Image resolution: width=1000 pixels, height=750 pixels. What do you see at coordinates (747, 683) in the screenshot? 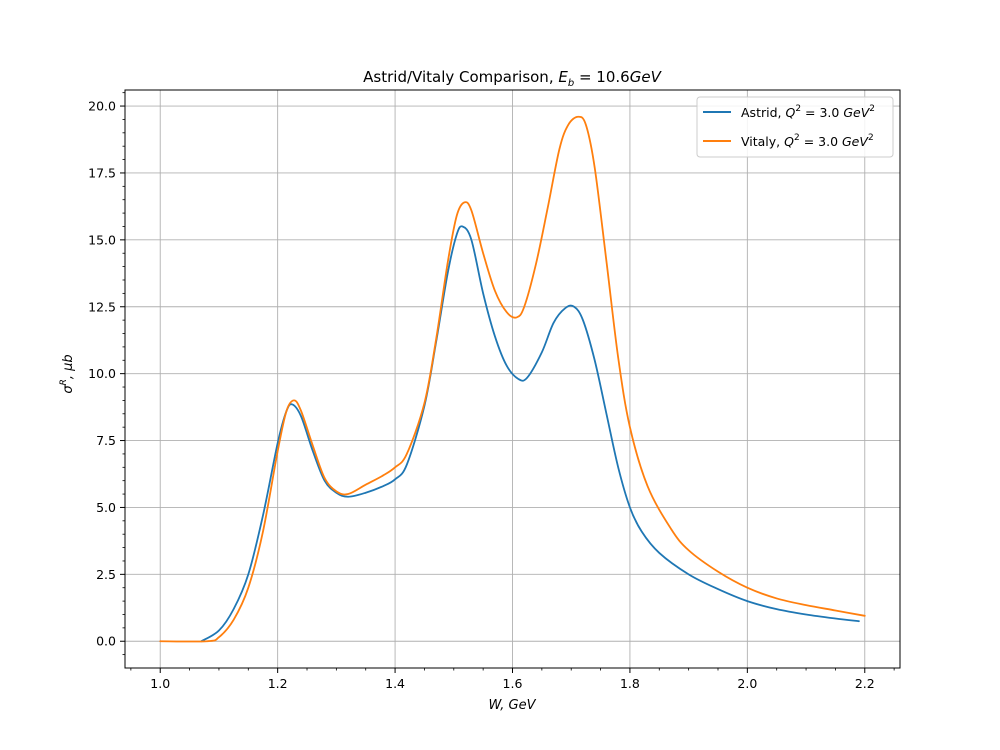
I see `x-tick-label: 2.0` at bounding box center [747, 683].